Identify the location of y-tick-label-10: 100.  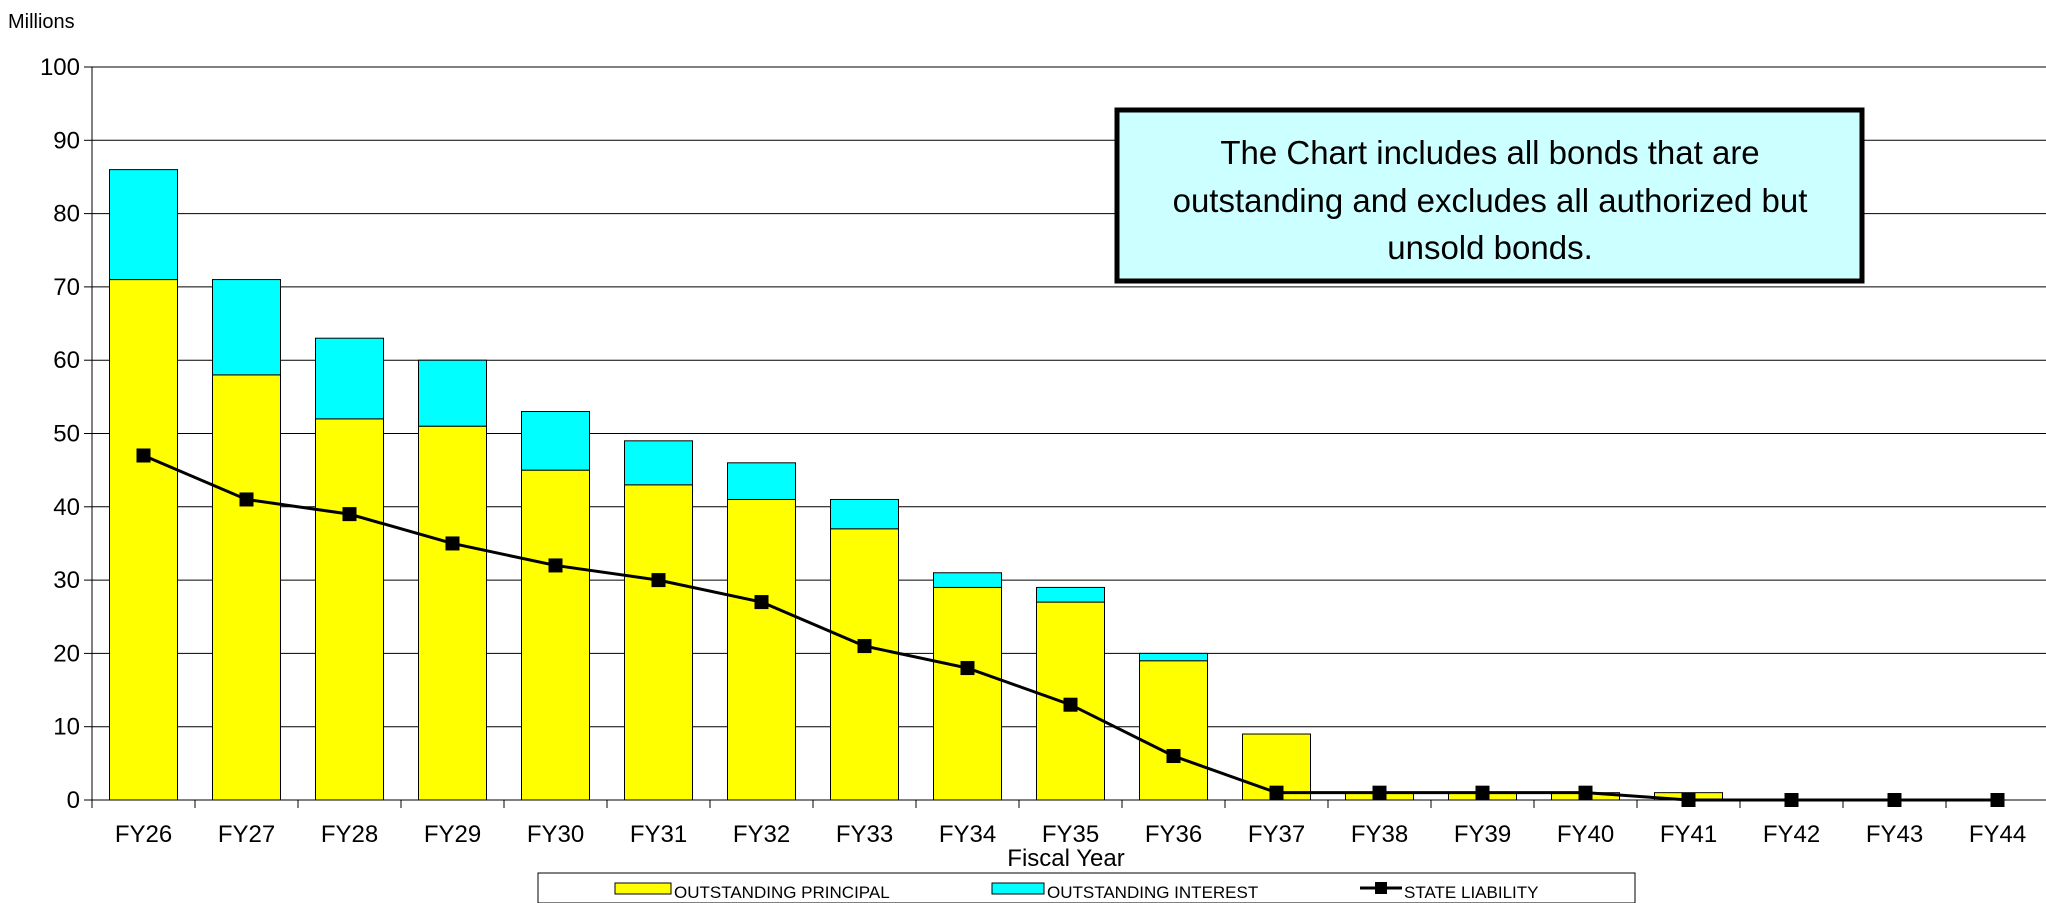
(60, 67).